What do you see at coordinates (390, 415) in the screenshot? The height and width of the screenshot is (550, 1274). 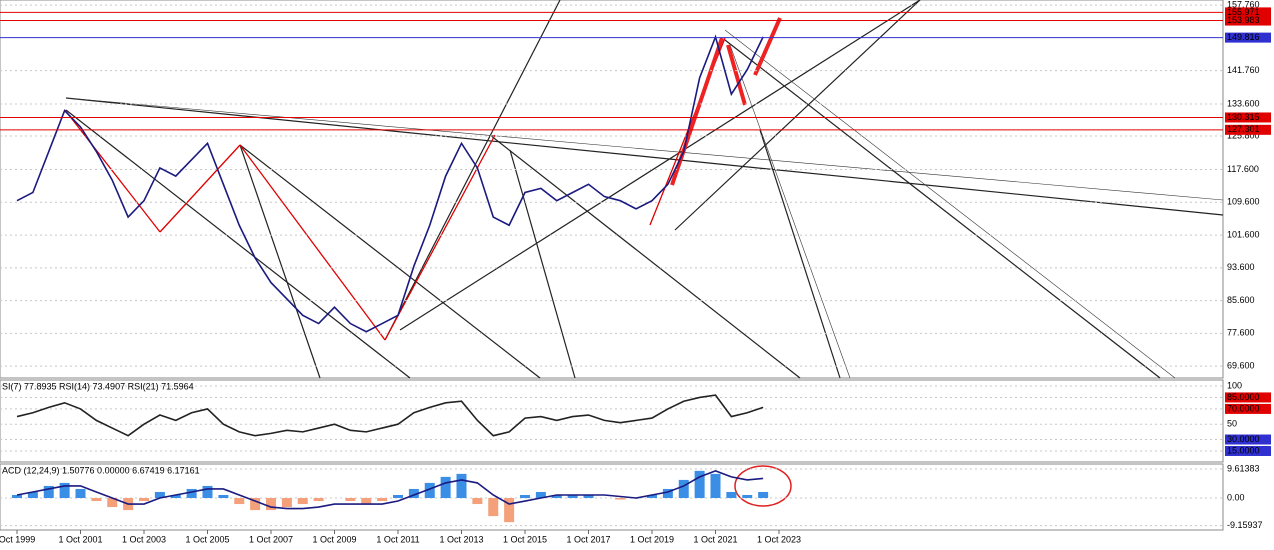 I see `series-line` at bounding box center [390, 415].